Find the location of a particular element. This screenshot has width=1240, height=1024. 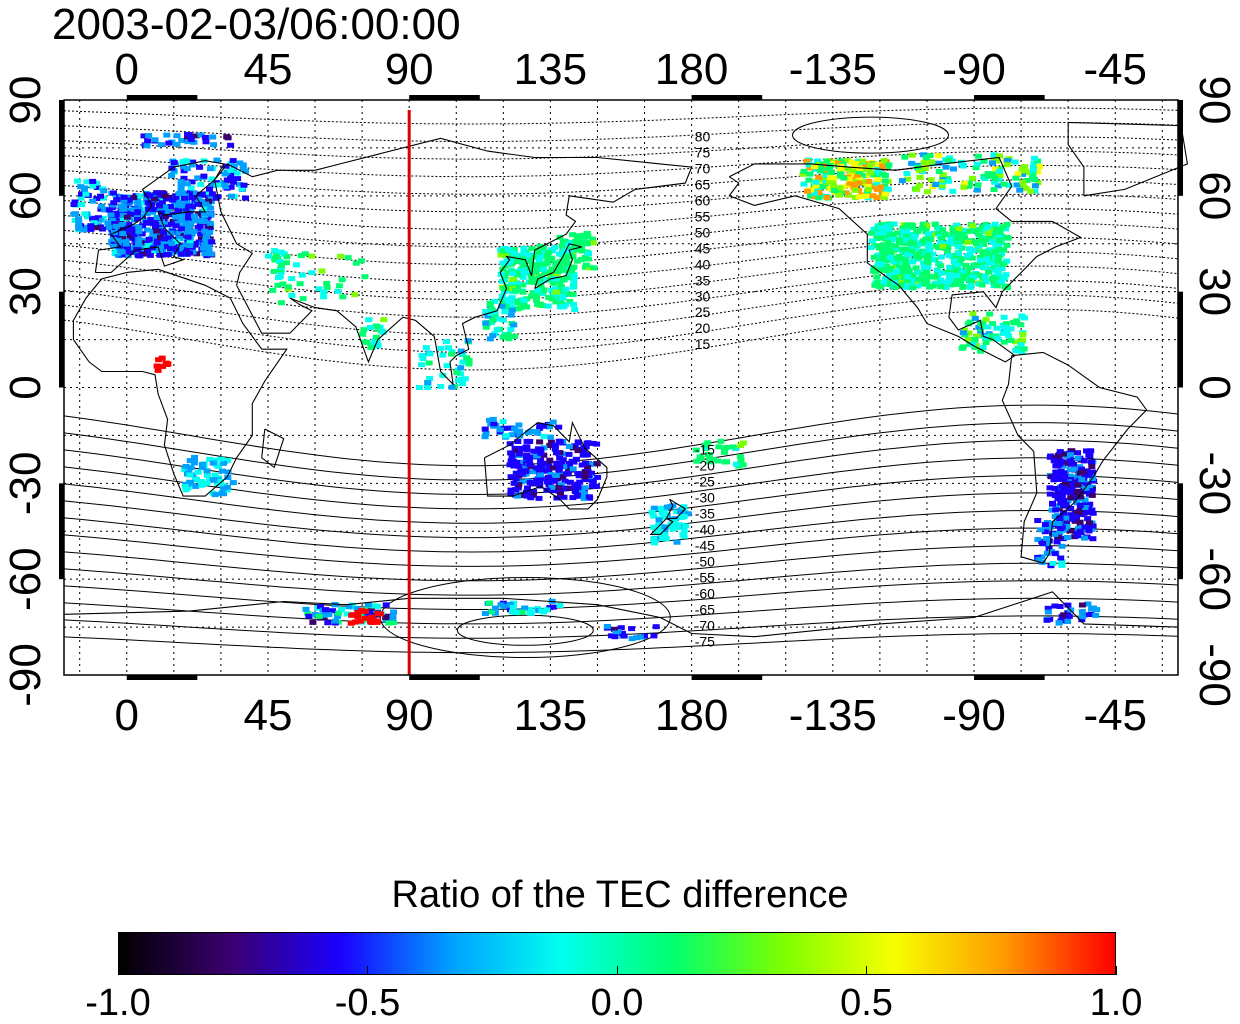

contour-label: -65 is located at coordinates (705, 609).